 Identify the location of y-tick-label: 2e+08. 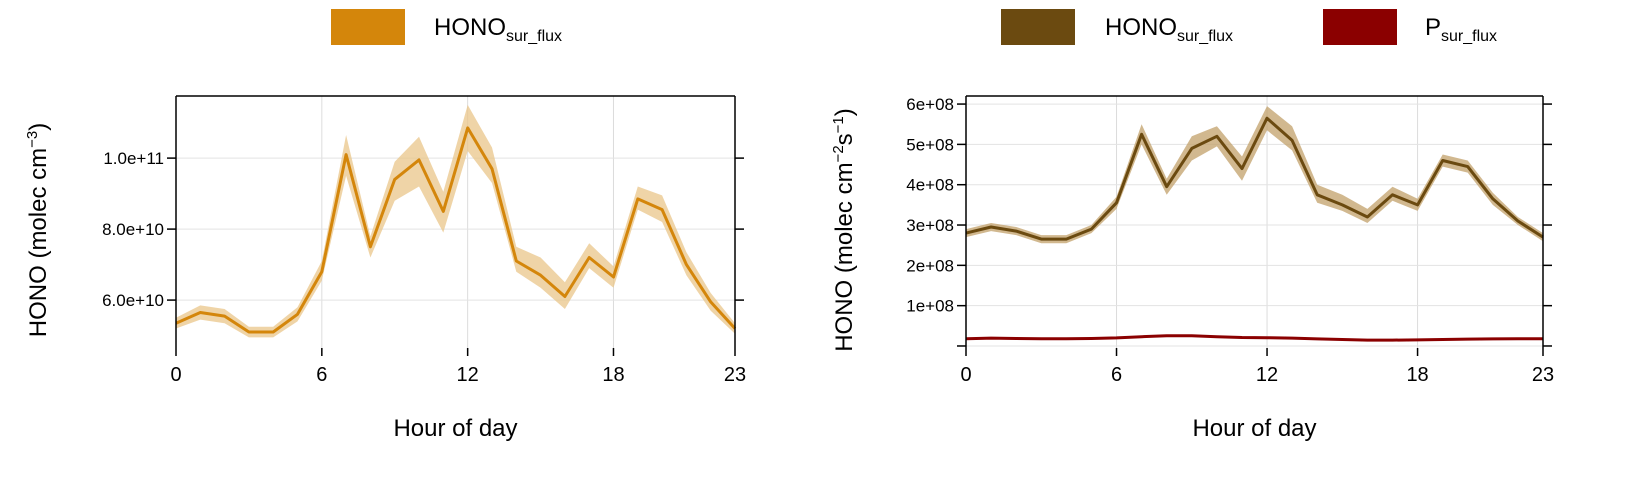
(930, 265).